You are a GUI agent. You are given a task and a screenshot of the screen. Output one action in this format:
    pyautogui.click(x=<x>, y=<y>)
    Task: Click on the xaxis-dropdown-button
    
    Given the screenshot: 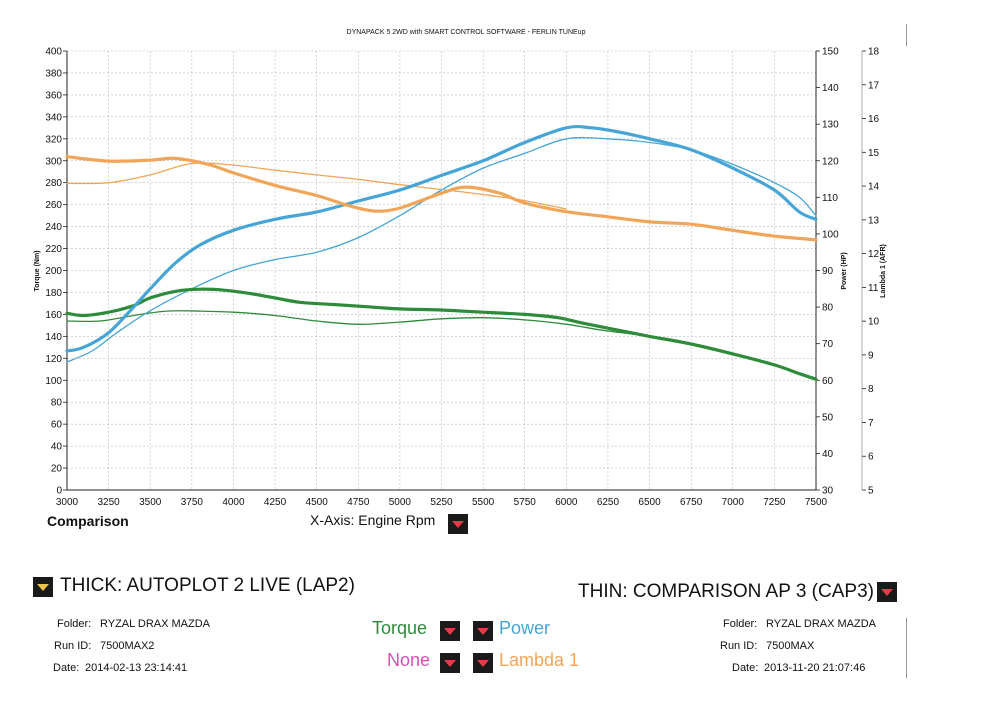 What is the action you would take?
    pyautogui.click(x=458, y=524)
    